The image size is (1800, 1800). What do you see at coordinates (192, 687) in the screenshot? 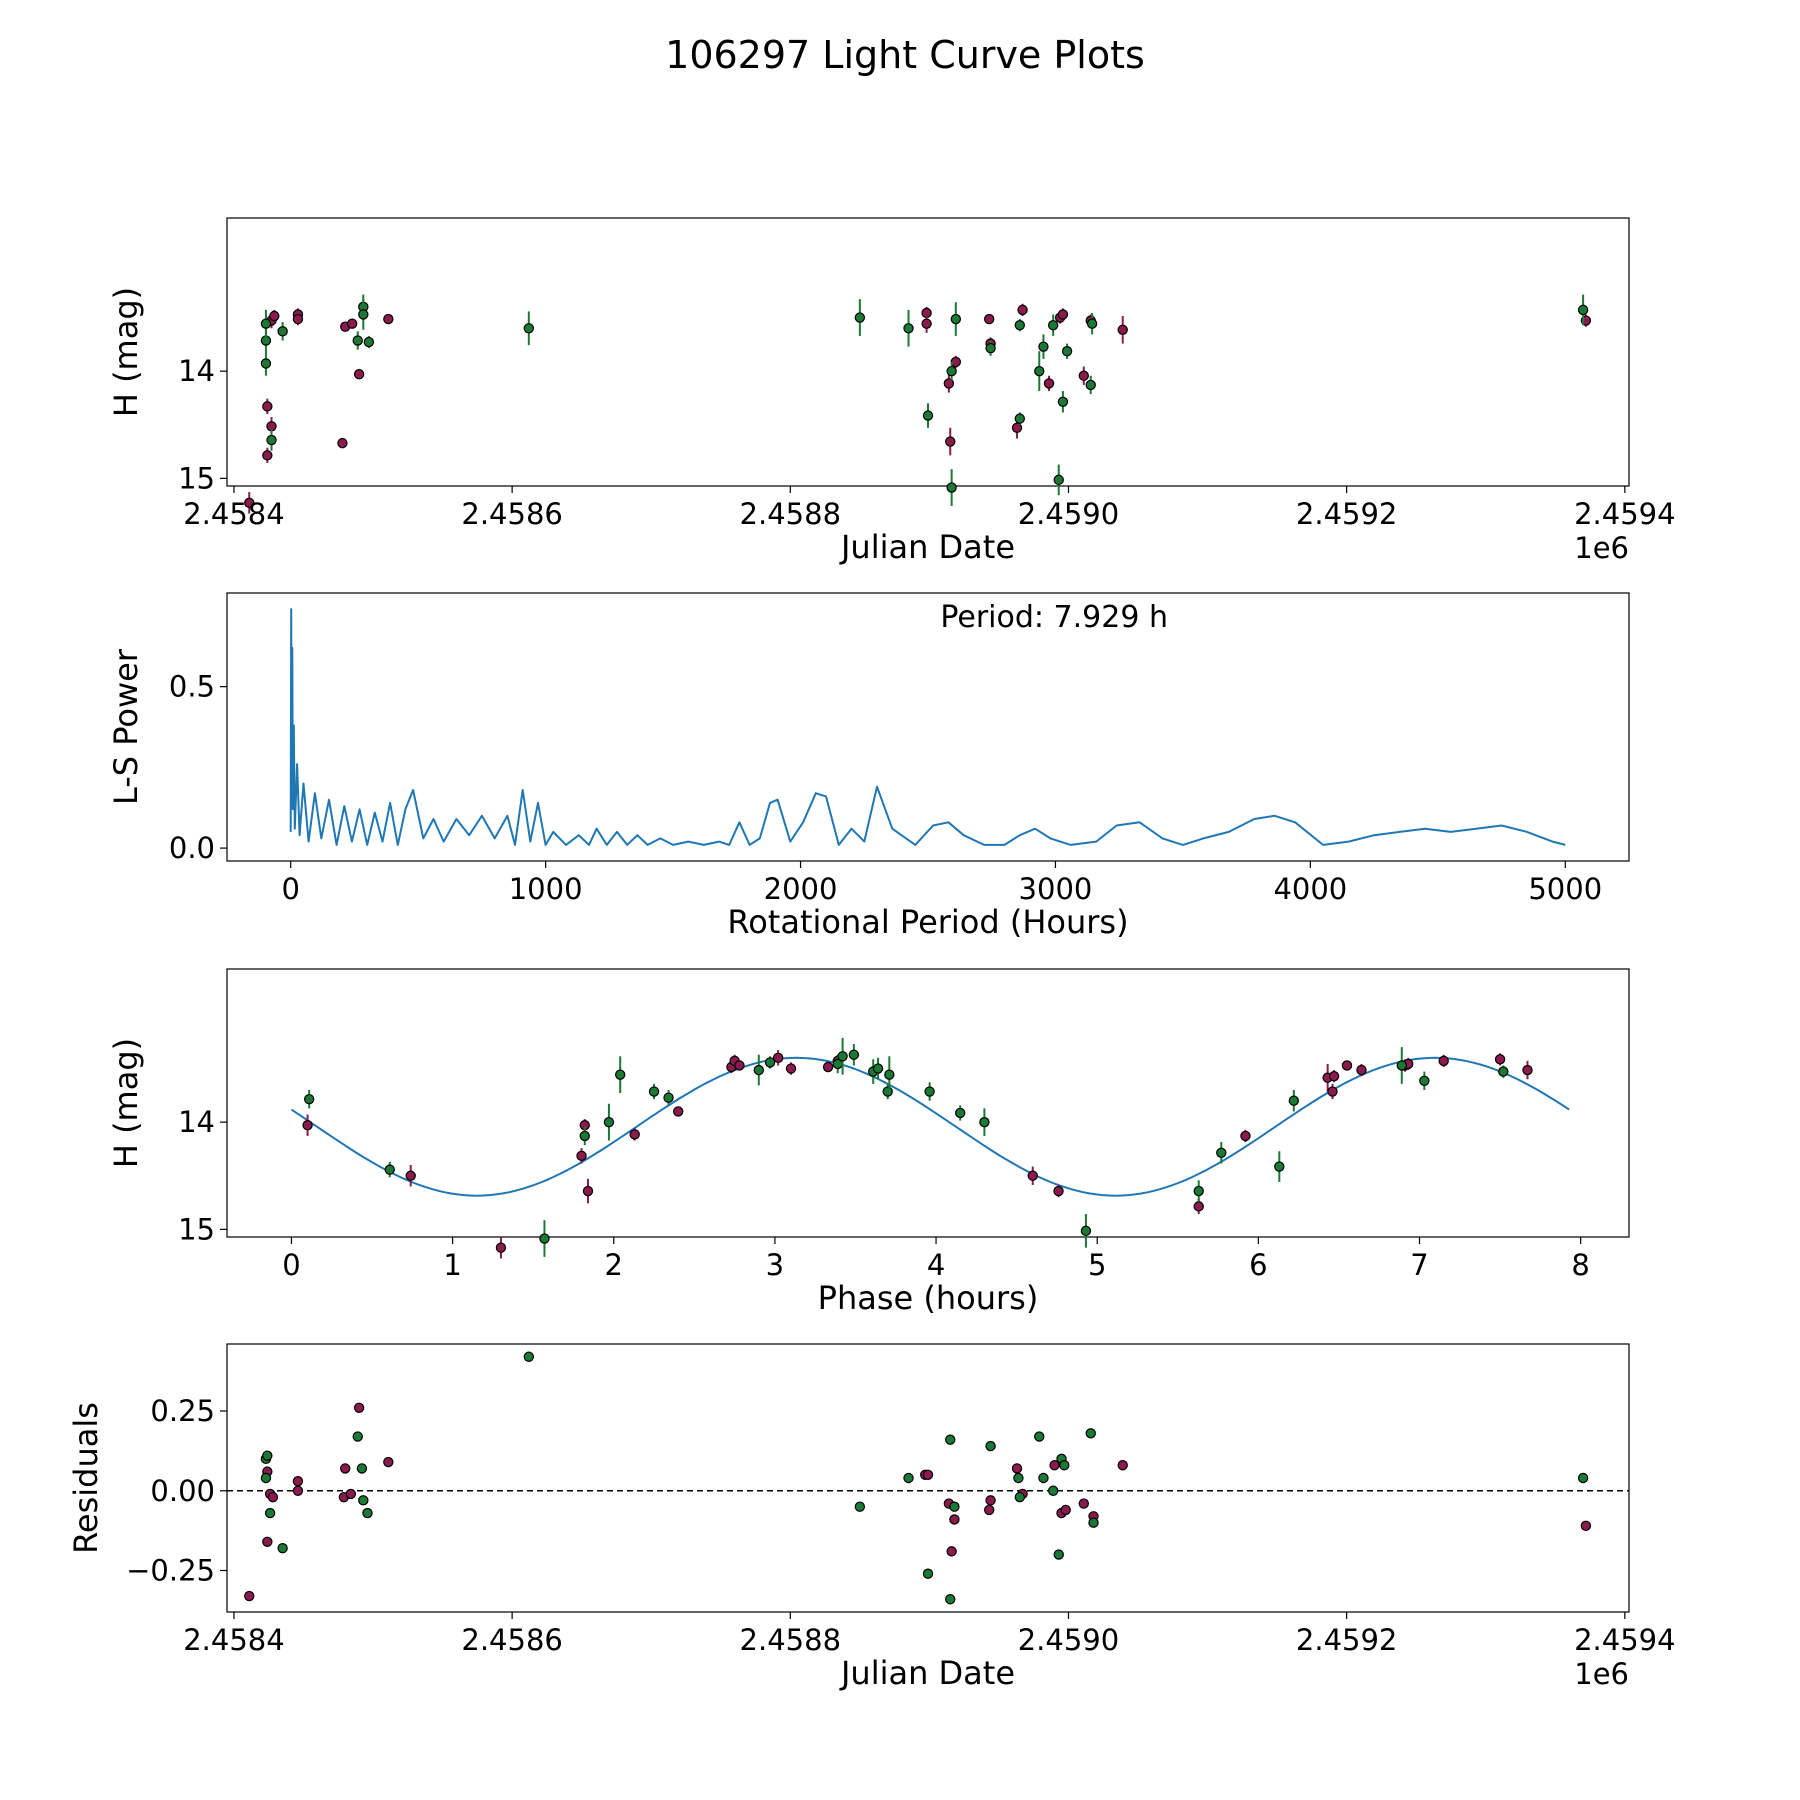
I see `y-tick-label: 0.5` at bounding box center [192, 687].